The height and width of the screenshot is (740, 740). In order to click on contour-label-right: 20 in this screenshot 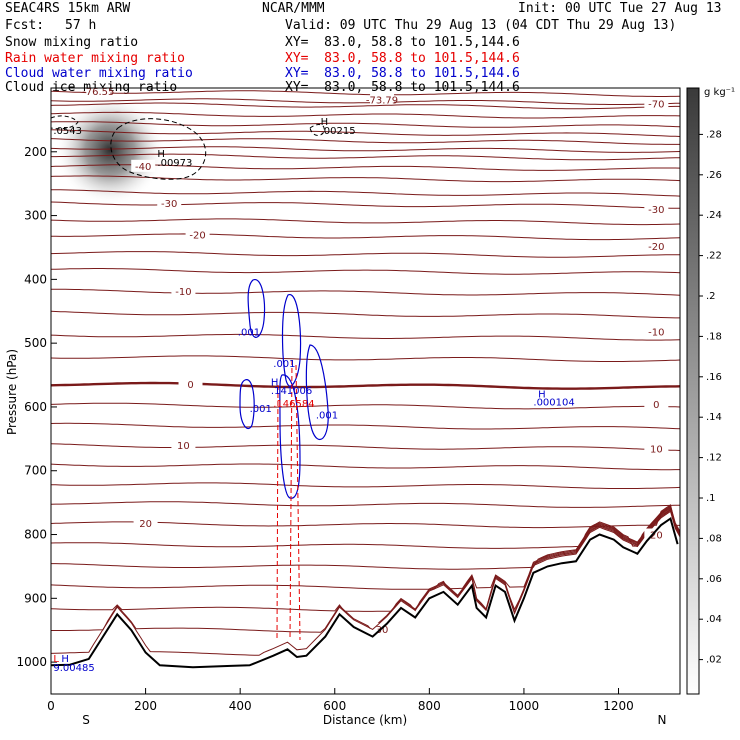, I will do `click(656, 536)`.